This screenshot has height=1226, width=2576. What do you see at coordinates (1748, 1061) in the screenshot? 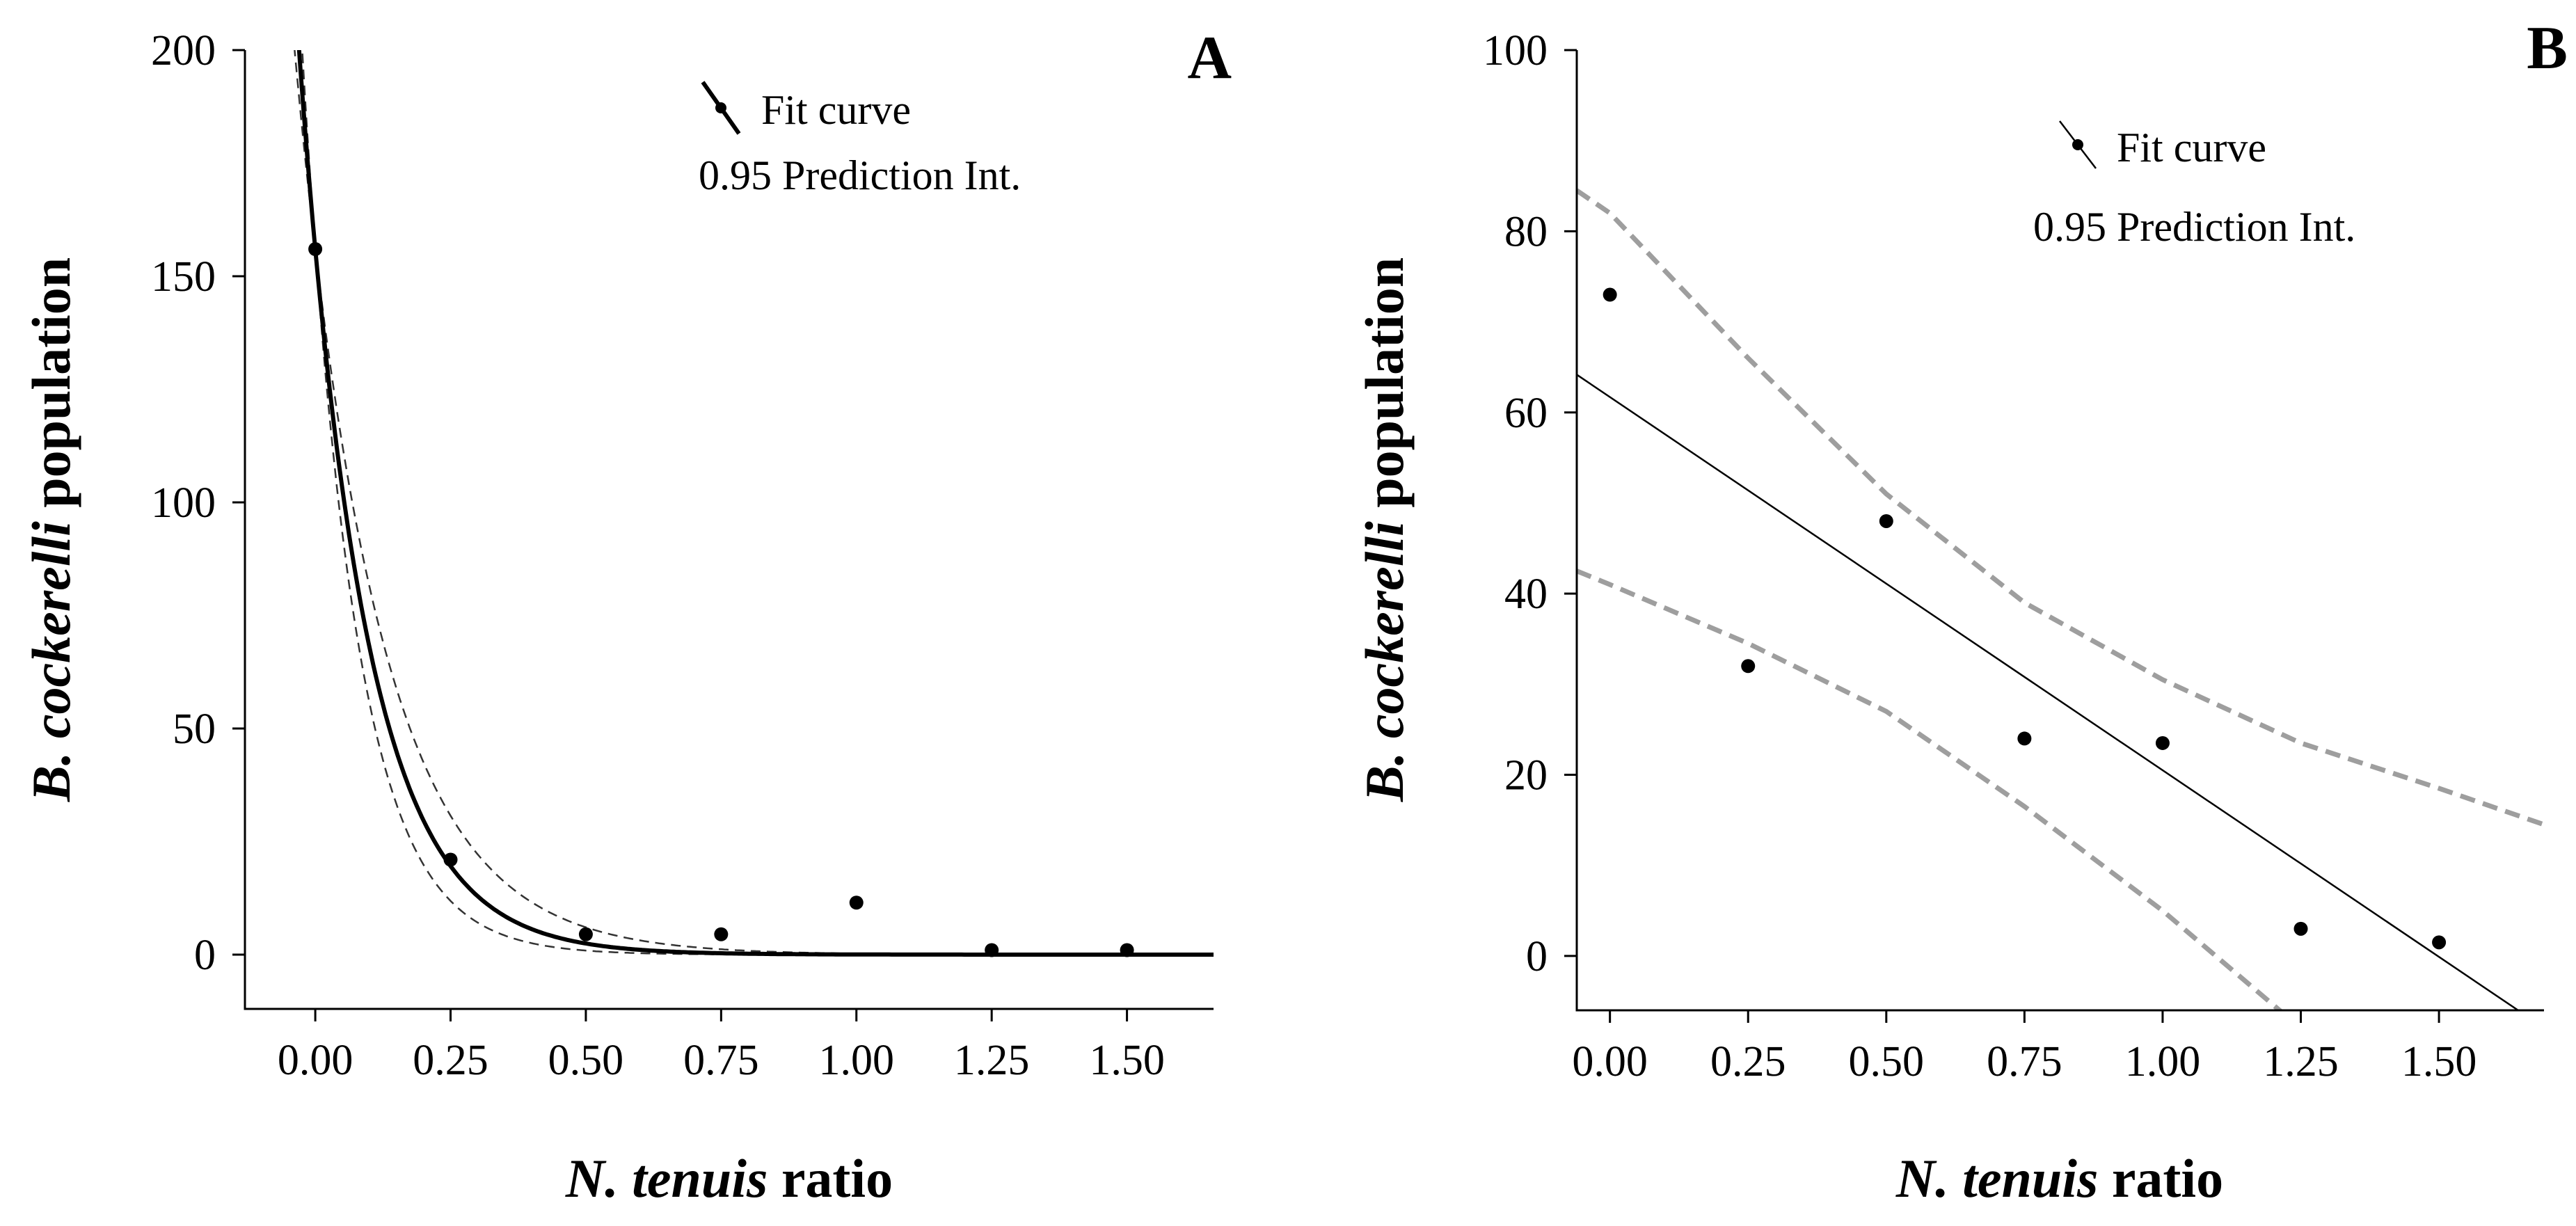
I see `panel-b-x-tick-label: 0.25` at bounding box center [1748, 1061].